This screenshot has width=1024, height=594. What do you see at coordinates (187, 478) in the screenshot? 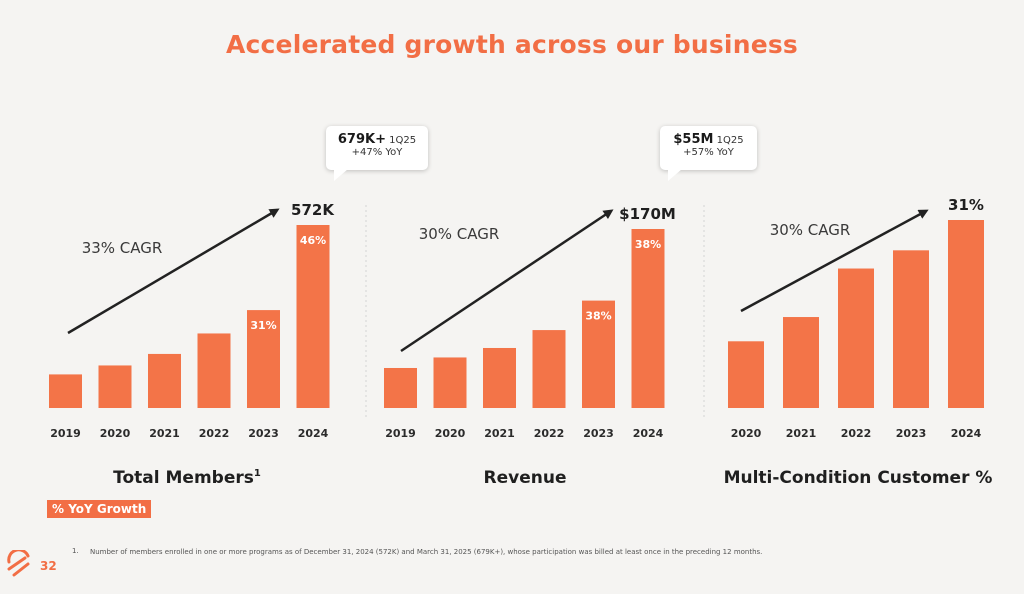
I see `chart-title: Total Members1` at bounding box center [187, 478].